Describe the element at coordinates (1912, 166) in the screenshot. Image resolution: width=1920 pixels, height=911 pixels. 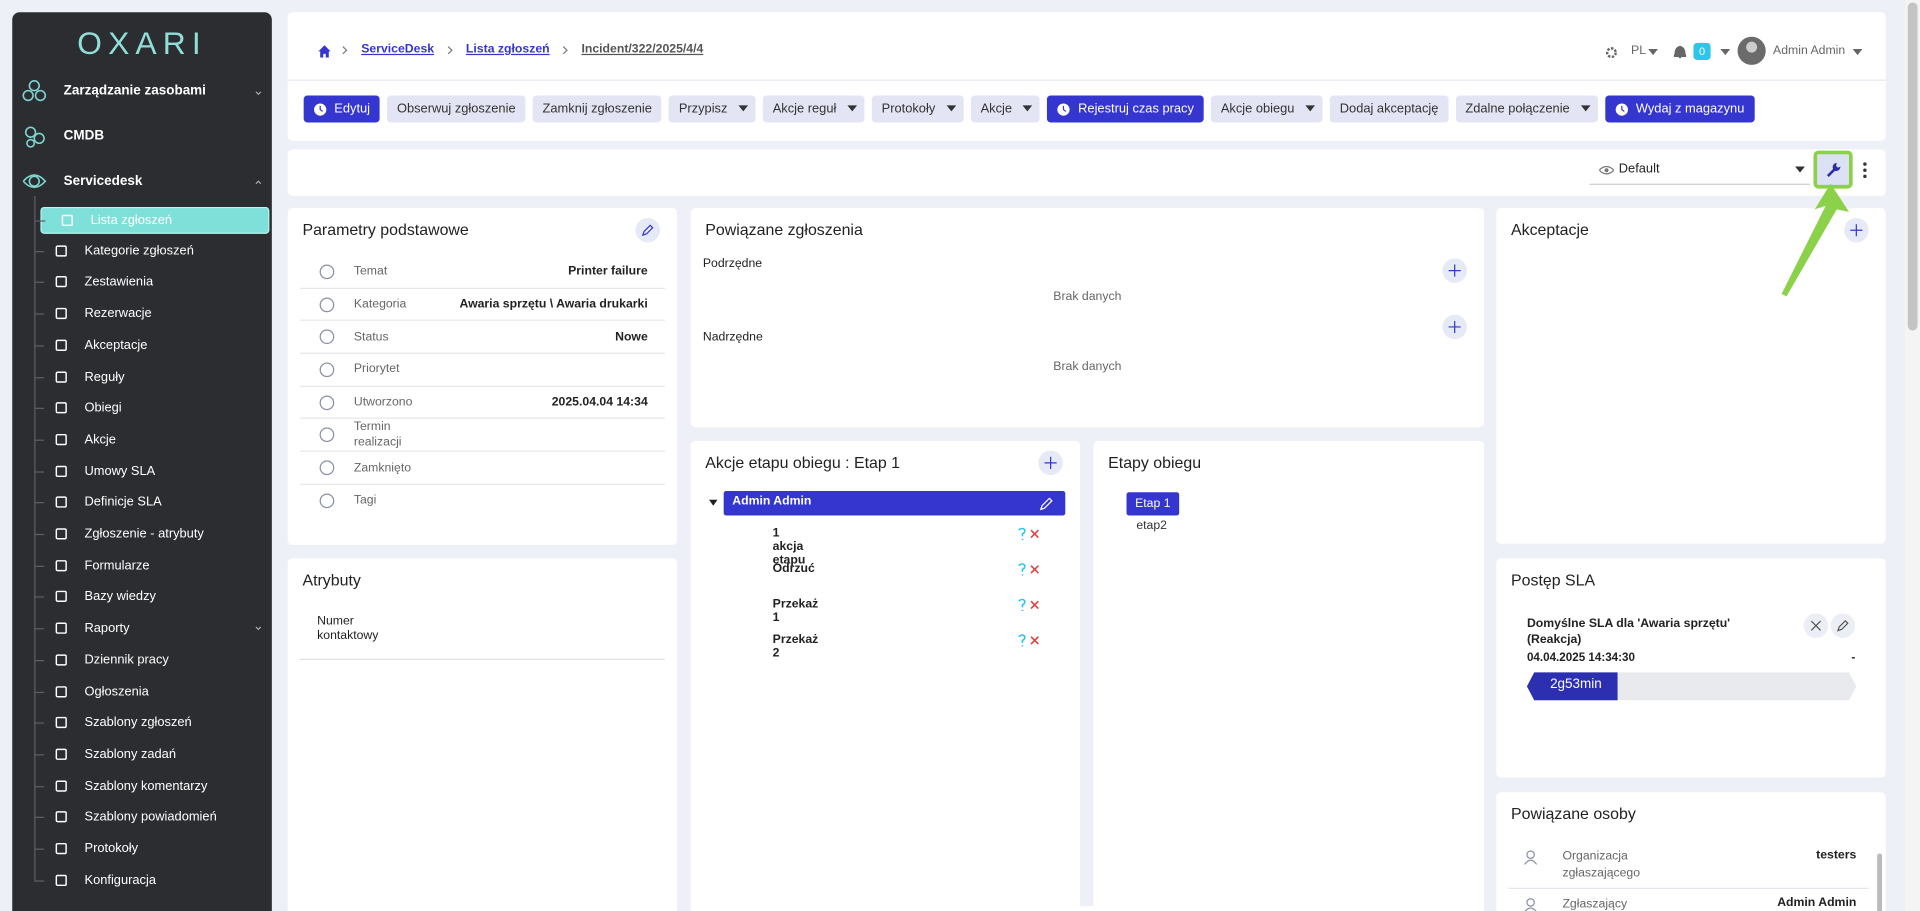
I see `scrollbar-thumb` at that location.